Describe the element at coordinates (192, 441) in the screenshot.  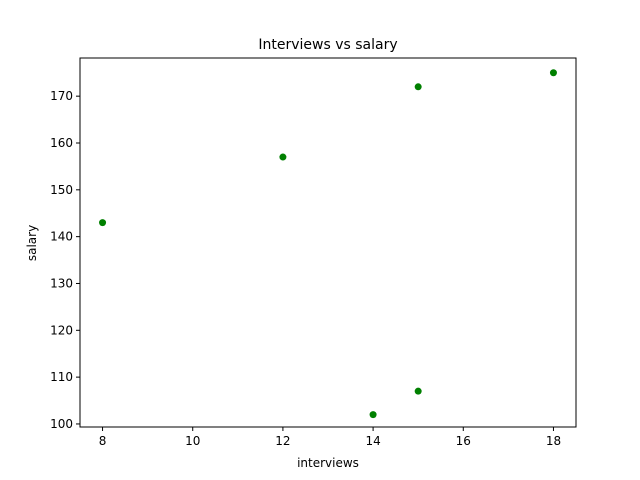
I see `x-tick-label: 10` at that location.